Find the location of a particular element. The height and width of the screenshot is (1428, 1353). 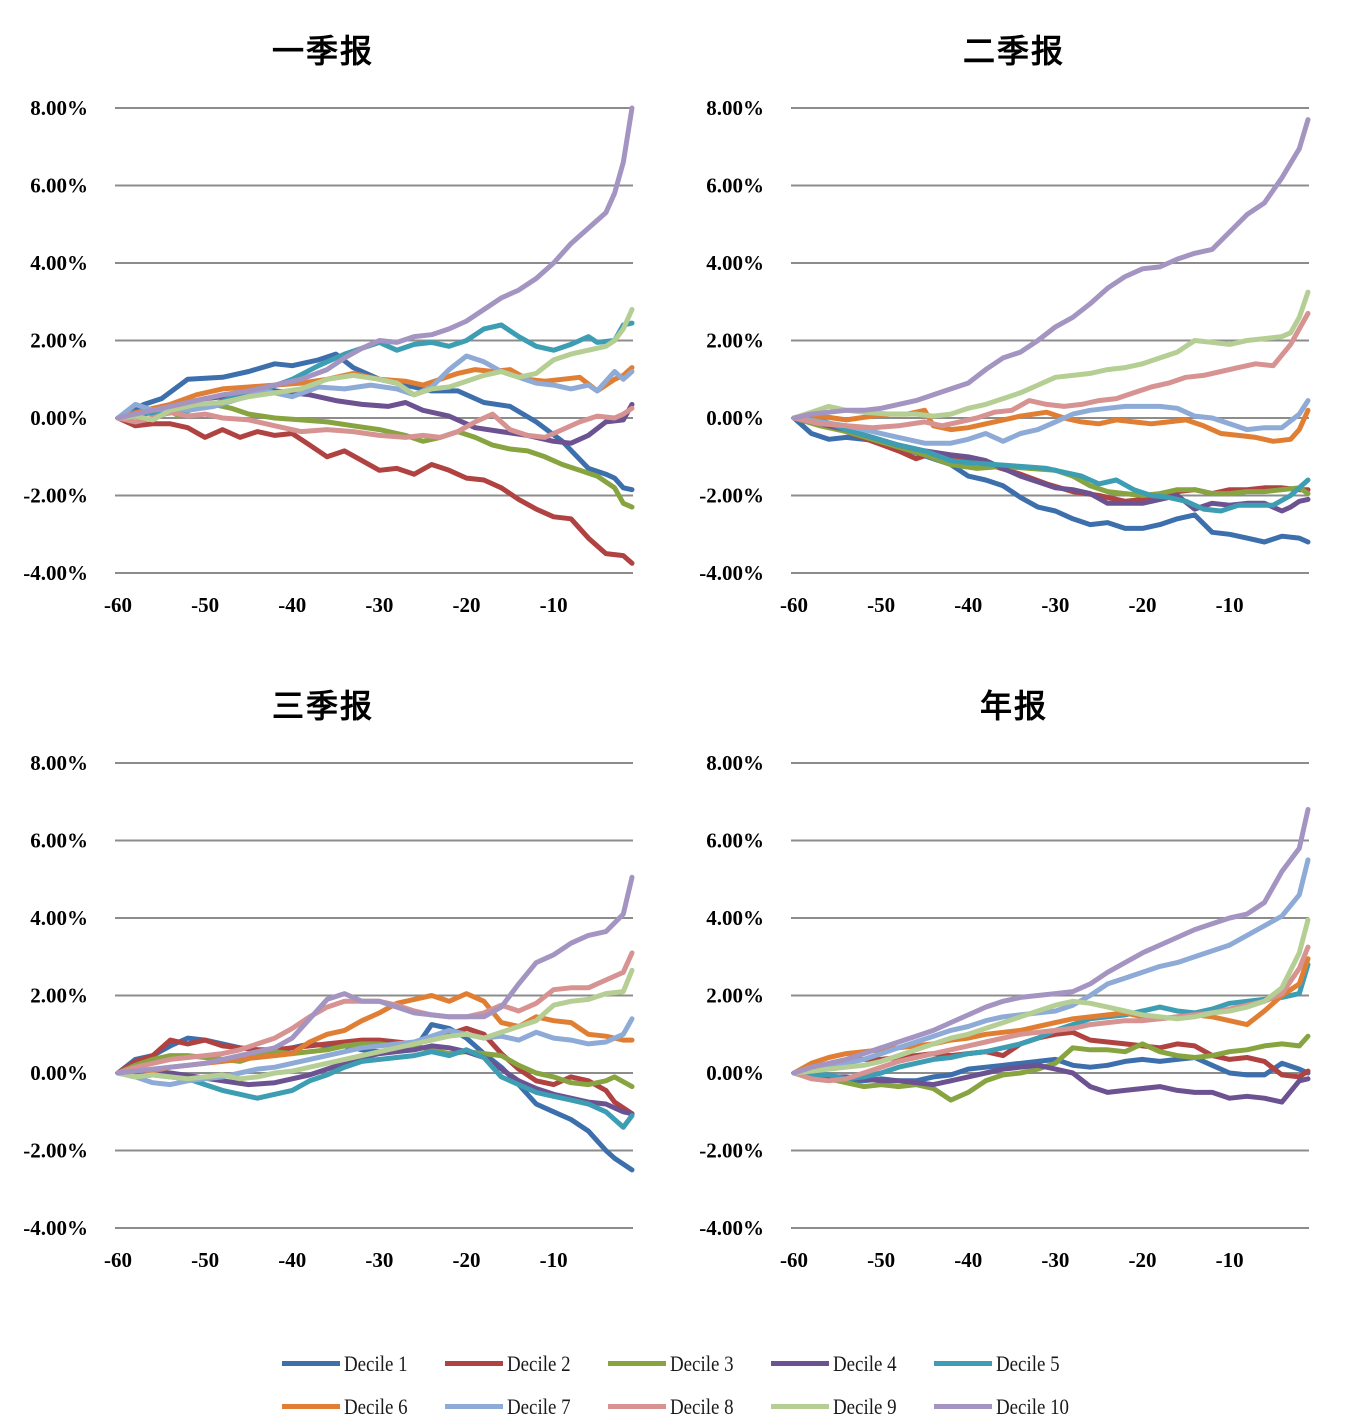

legend-label: Decile 1 is located at coordinates (376, 1363).